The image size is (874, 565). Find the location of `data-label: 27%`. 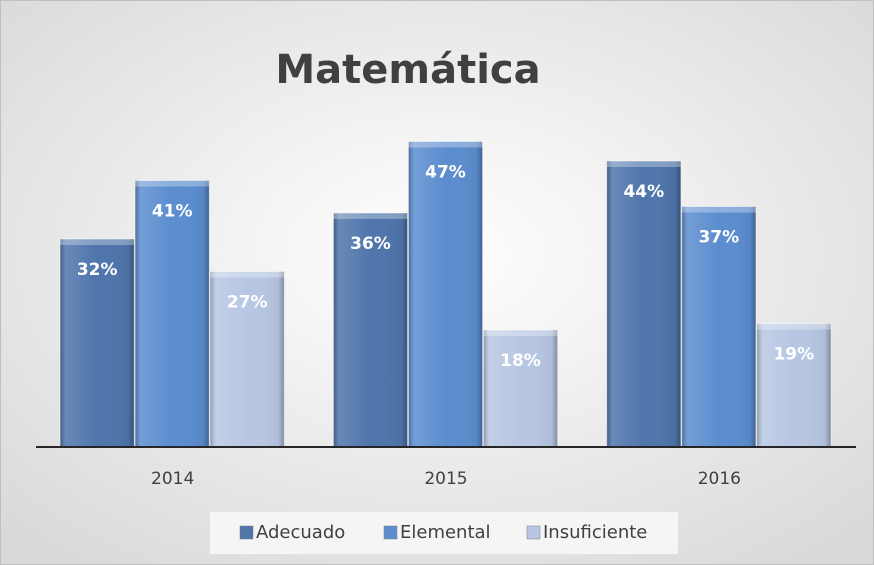

data-label: 27% is located at coordinates (247, 303).